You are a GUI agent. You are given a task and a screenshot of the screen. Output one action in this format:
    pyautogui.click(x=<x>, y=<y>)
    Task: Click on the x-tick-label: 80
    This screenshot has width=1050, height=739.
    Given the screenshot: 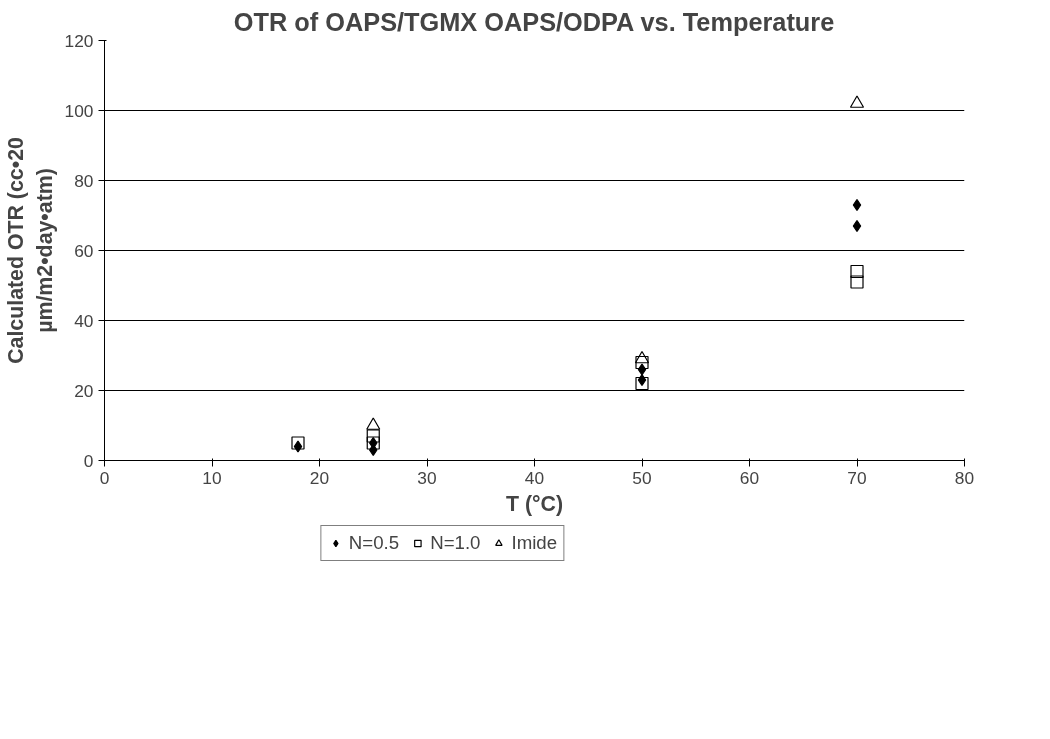 What is the action you would take?
    pyautogui.click(x=964, y=477)
    